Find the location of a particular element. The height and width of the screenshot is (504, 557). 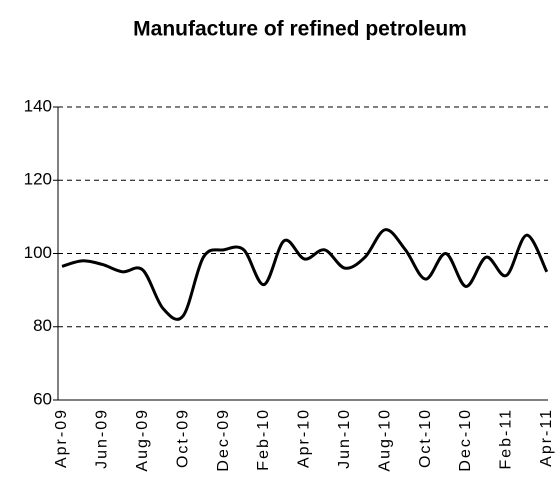

x-tick-label: Dec-09 is located at coordinates (223, 440).